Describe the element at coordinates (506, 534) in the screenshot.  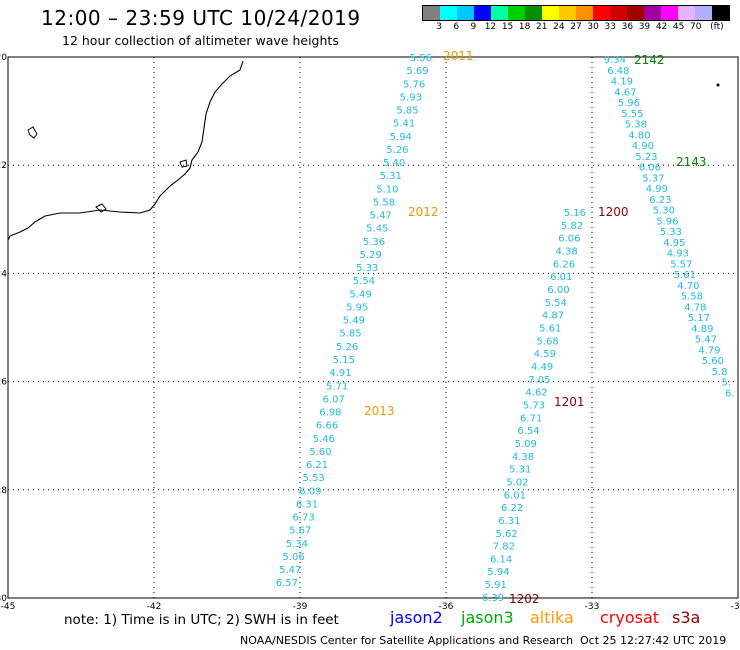
I see `s3a-wave-height: 5.62` at that location.